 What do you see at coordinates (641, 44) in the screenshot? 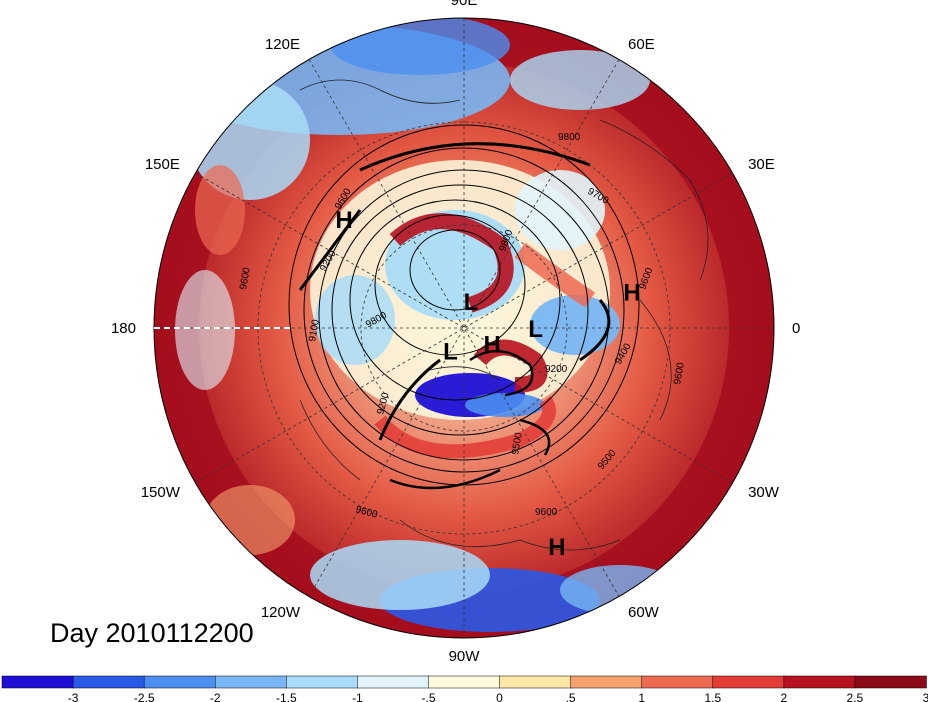
I see `lon-60e-label: 60E` at bounding box center [641, 44].